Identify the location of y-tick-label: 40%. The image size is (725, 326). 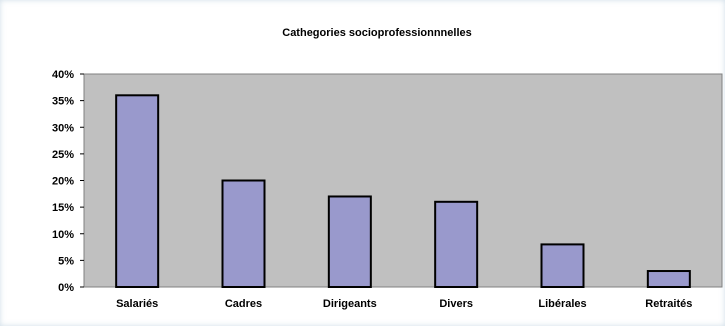
(63, 75).